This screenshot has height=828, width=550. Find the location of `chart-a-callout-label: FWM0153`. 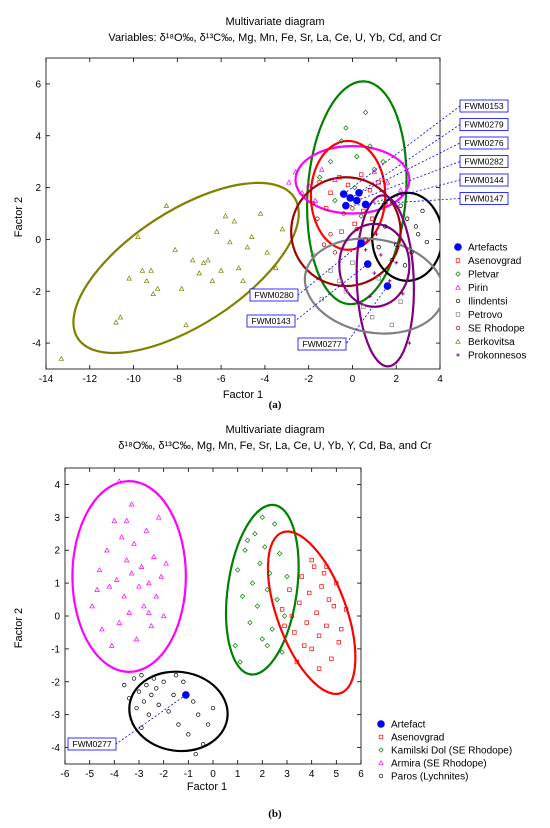

chart-a-callout-label: FWM0153 is located at coordinates (483, 106).